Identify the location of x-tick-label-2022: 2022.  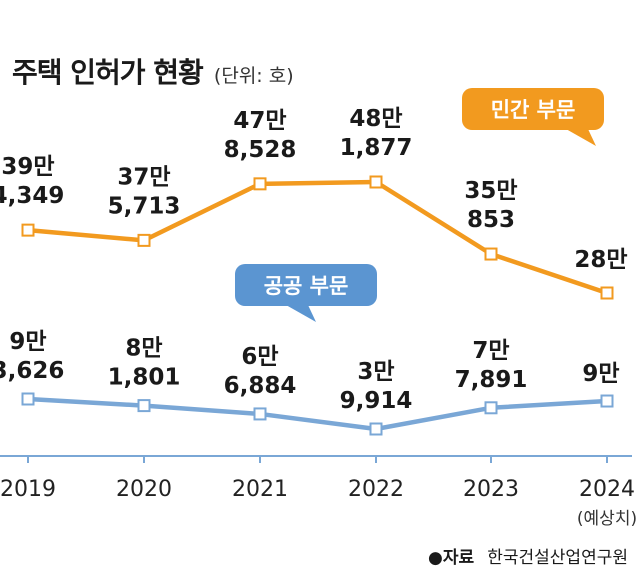
(376, 489).